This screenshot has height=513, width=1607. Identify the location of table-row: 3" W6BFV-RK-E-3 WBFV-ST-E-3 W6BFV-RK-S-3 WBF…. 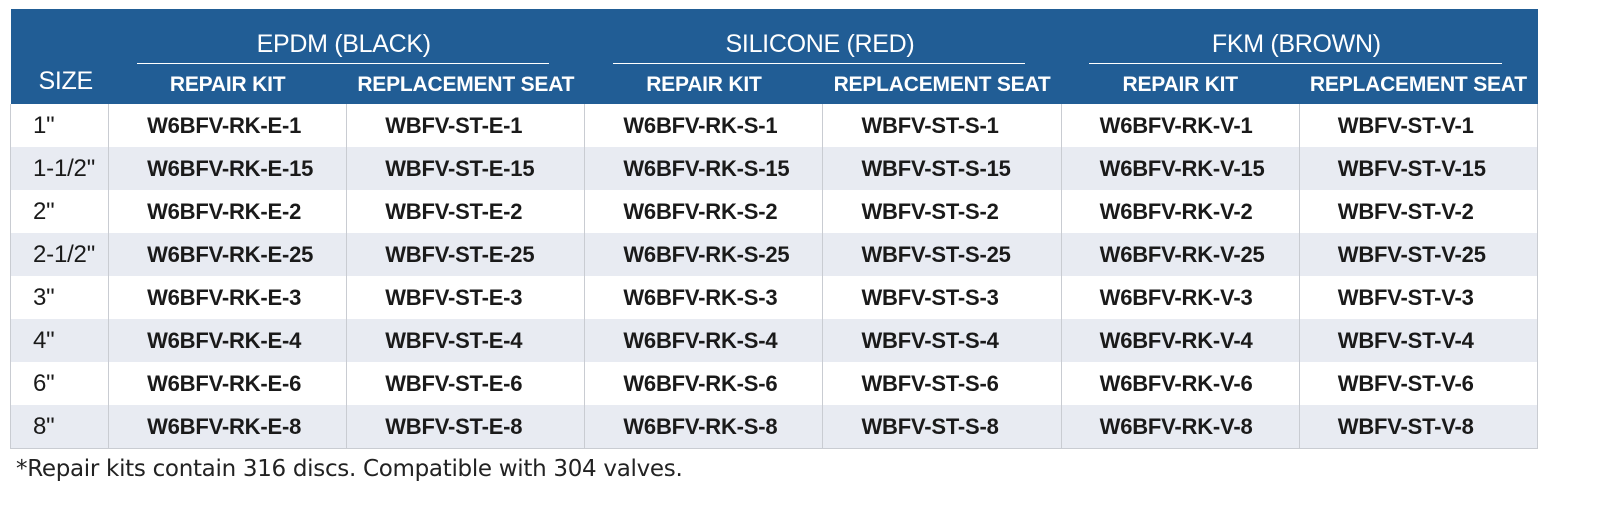
(774, 297).